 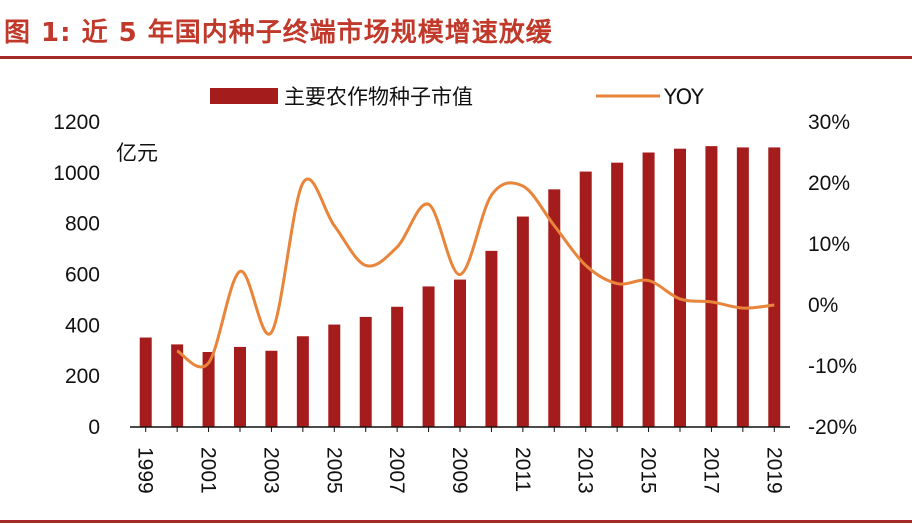 I want to click on x-tick-label: 2009, so click(x=459, y=470).